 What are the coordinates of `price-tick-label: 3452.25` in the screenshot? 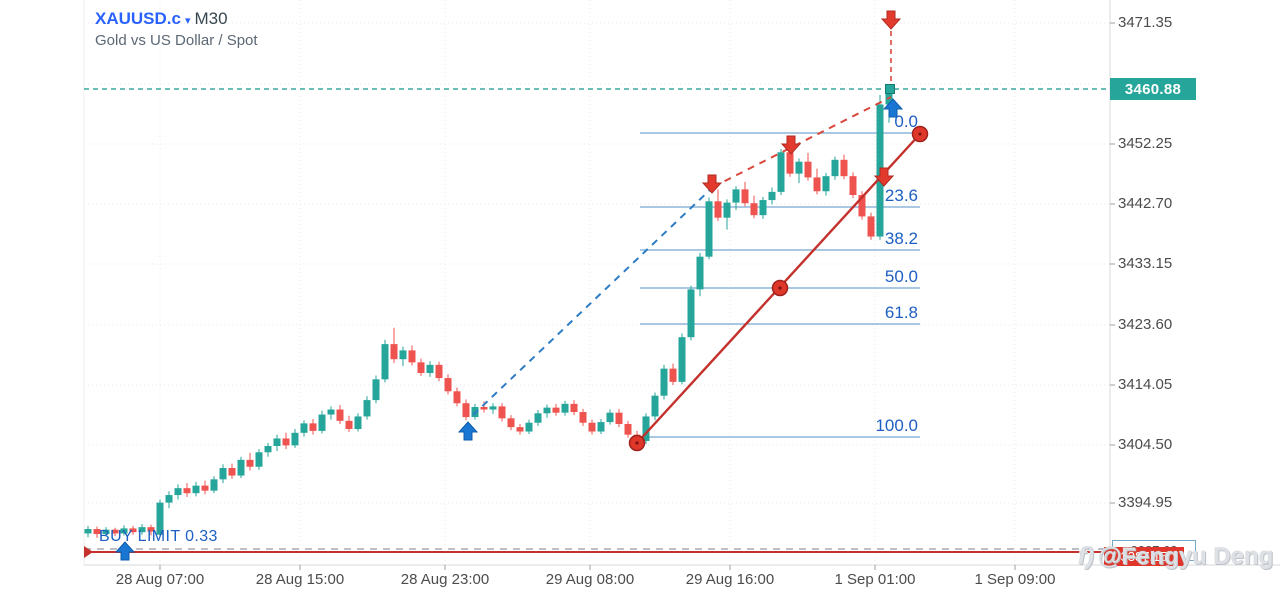 It's located at (1145, 143).